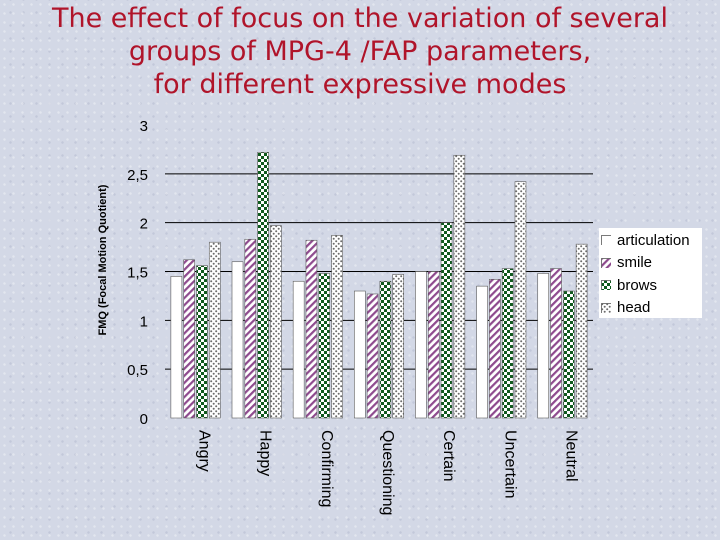 This screenshot has height=540, width=720. Describe the element at coordinates (360, 84) in the screenshot. I see `title-line-3: for different expressive modes` at that location.